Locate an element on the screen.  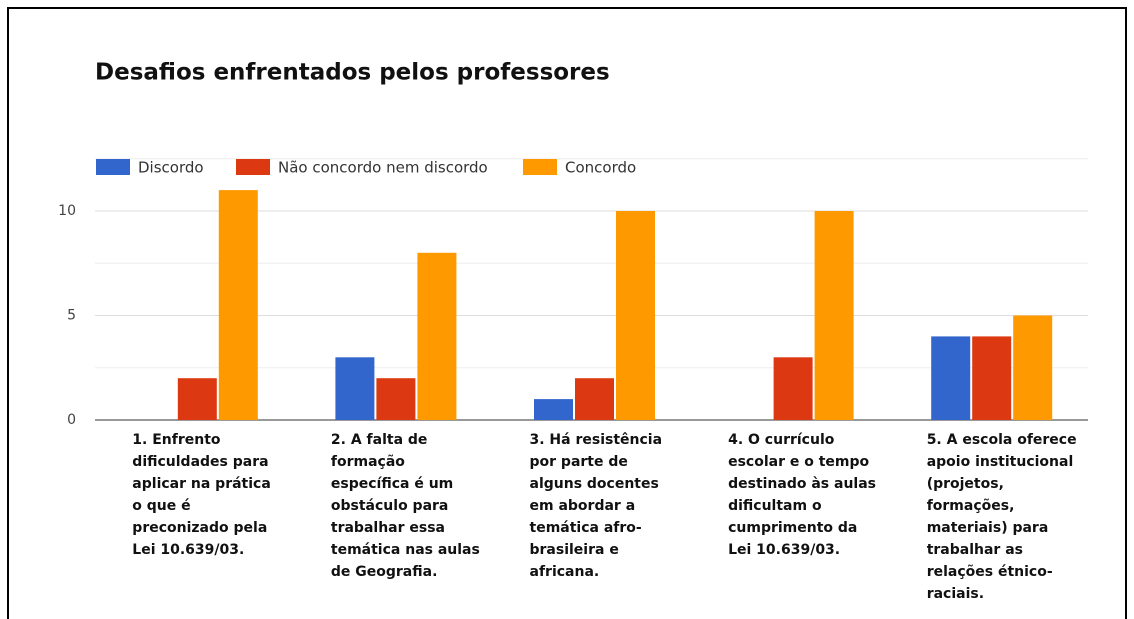
legend-label: Concordo is located at coordinates (600, 168).